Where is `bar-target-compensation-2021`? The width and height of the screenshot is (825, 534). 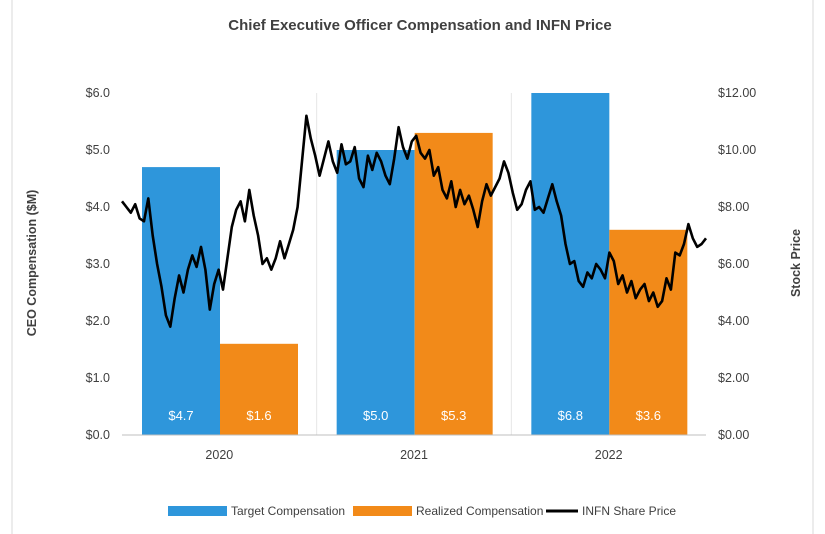
bar-target-compensation-2021 is located at coordinates (375, 292).